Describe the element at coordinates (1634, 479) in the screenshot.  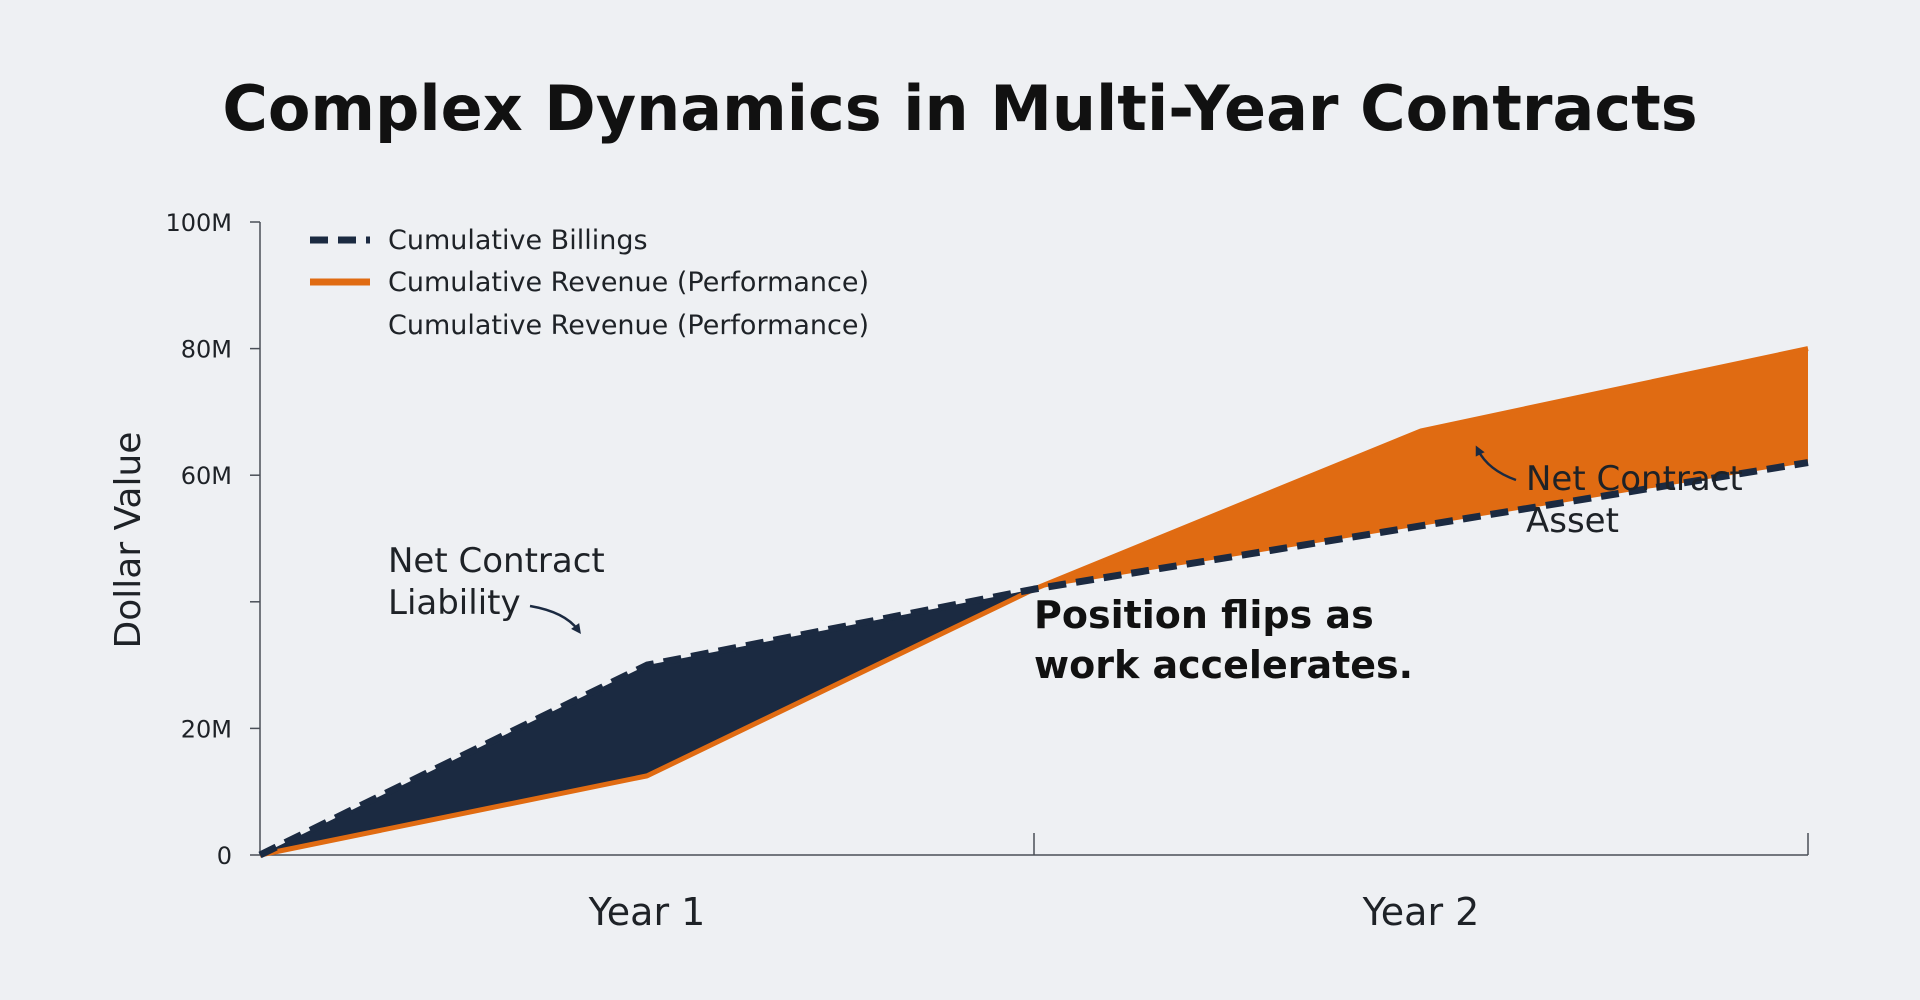
I see `annotation-asset-line-1: Net Contract` at that location.